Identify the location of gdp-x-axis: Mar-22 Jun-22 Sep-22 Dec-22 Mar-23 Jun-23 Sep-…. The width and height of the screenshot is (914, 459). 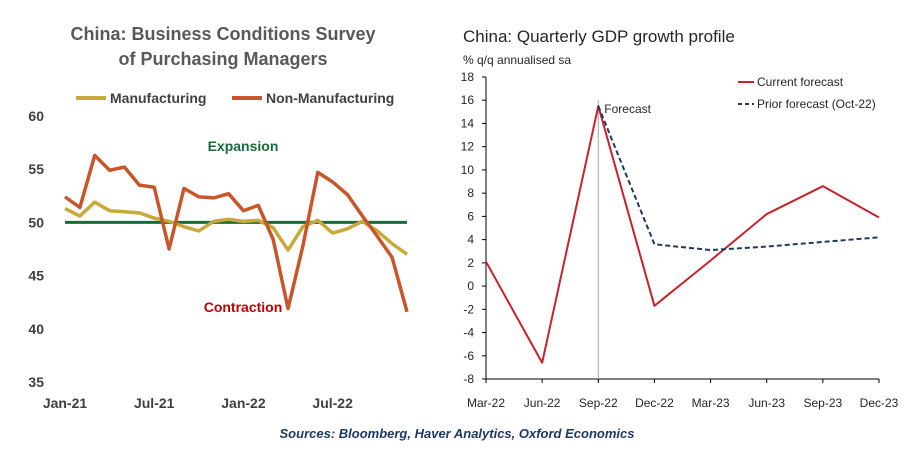
(683, 394).